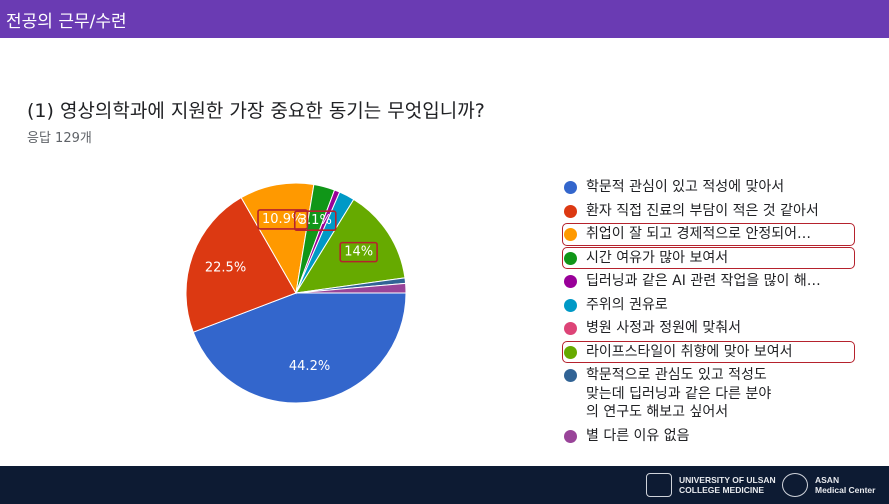 Image resolution: width=889 pixels, height=504 pixels. What do you see at coordinates (685, 187) in the screenshot?
I see `legend-label: 학문적 관심이 있고 적성에 맞아서` at bounding box center [685, 187].